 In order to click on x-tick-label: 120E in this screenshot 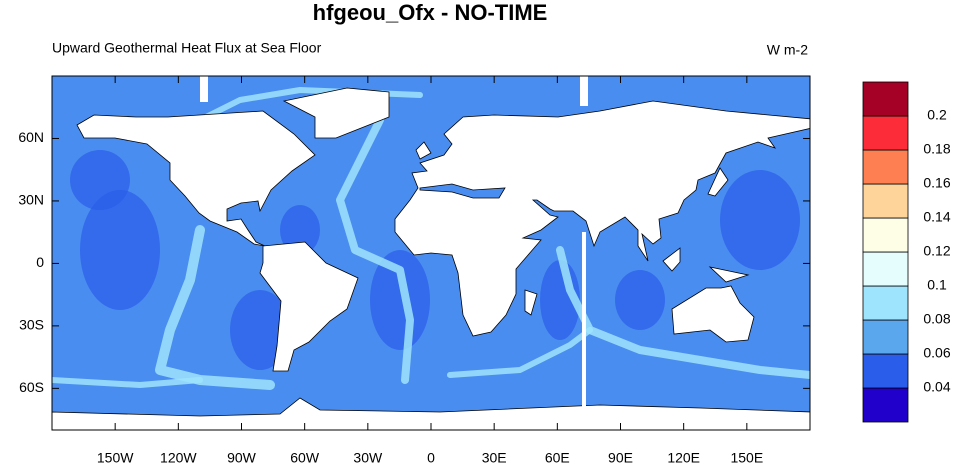, I will do `click(683, 458)`.